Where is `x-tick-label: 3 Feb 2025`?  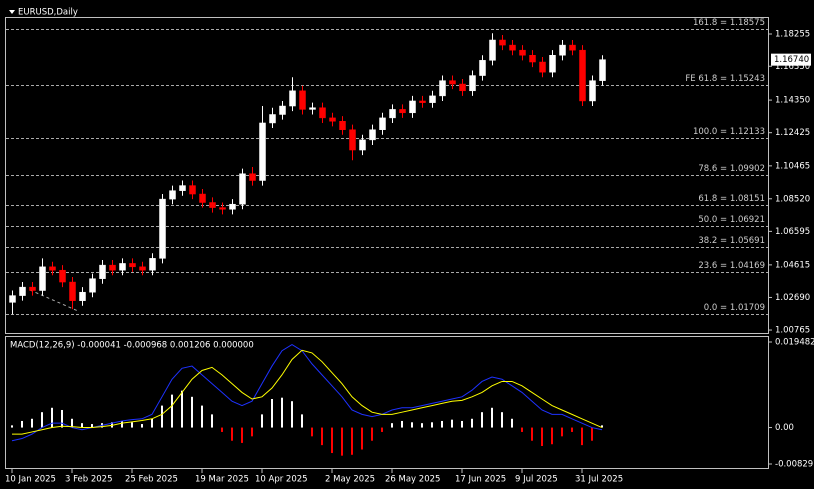
x-tick-label: 3 Feb 2025 is located at coordinates (89, 480).